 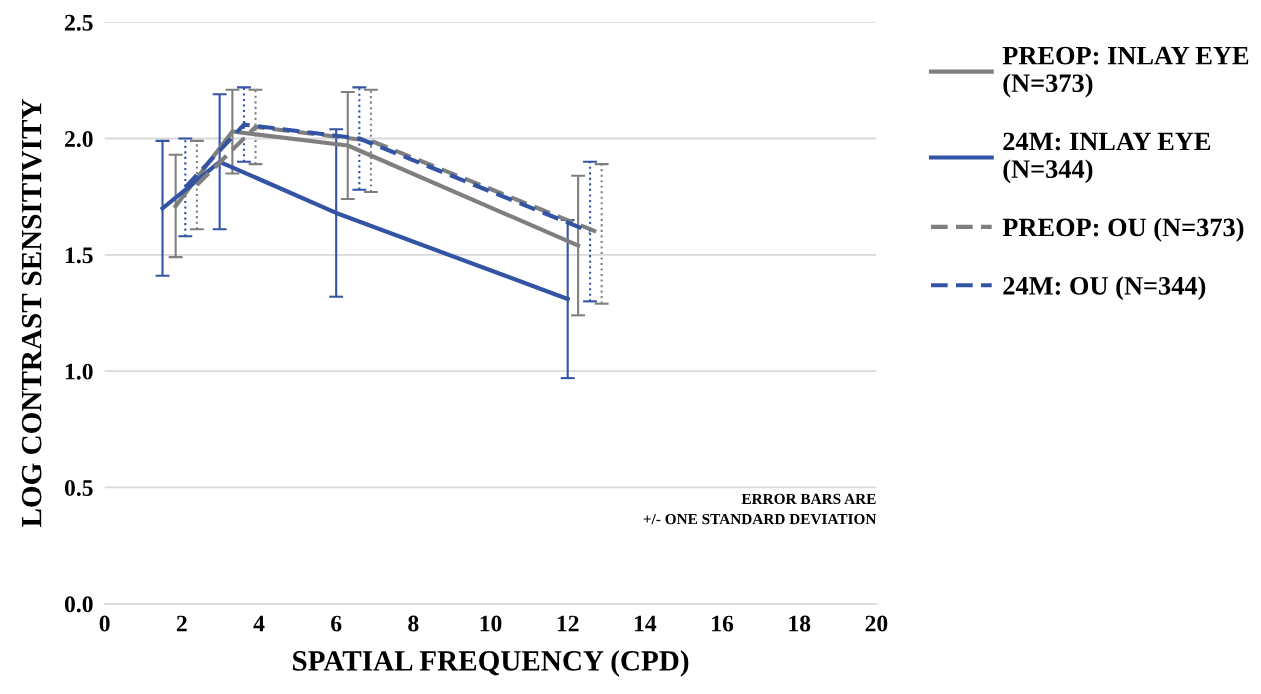 I want to click on y-tick-label: 1.5, so click(x=79, y=255).